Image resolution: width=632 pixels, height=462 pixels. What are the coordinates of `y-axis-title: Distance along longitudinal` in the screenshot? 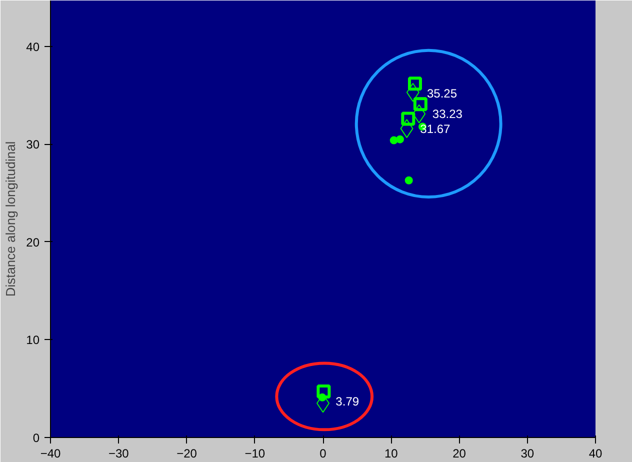 It's located at (10, 219).